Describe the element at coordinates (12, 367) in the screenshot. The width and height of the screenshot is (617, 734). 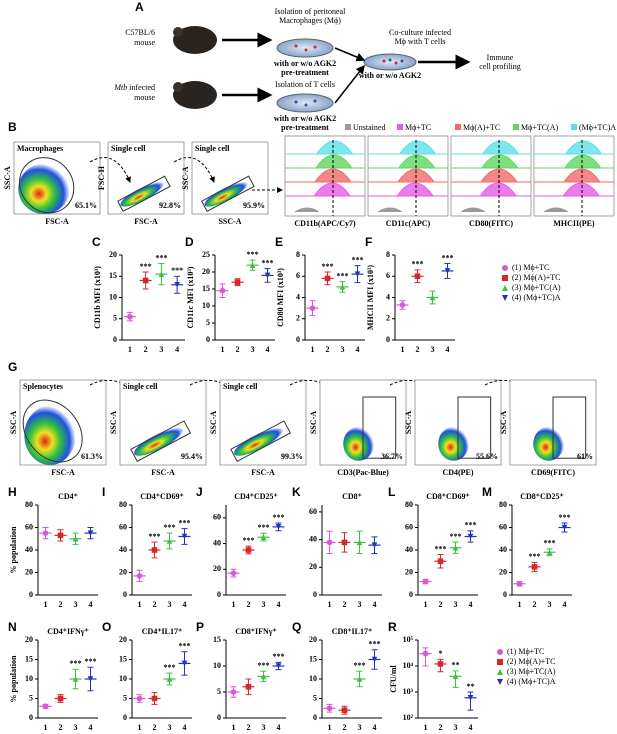
I see `panel-label: G` at that location.